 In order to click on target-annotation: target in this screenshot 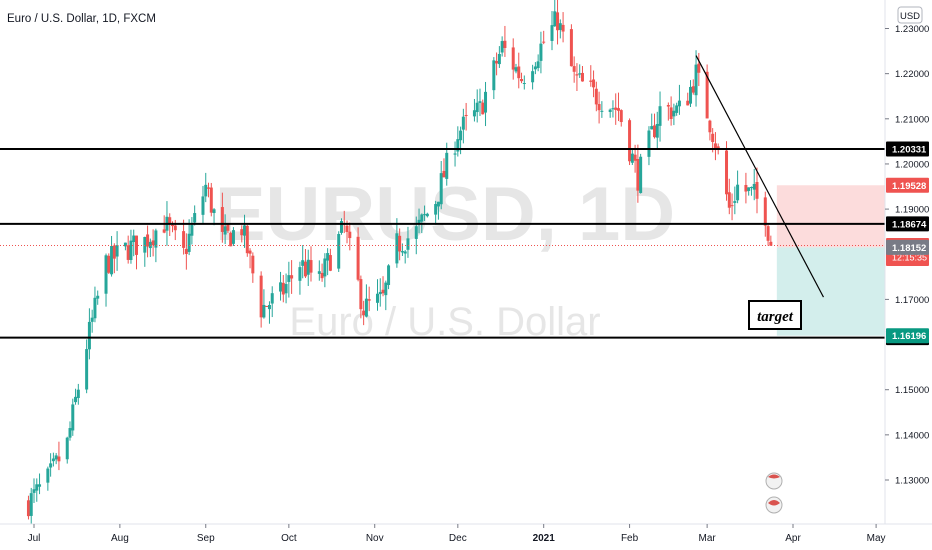, I will do `click(775, 315)`.